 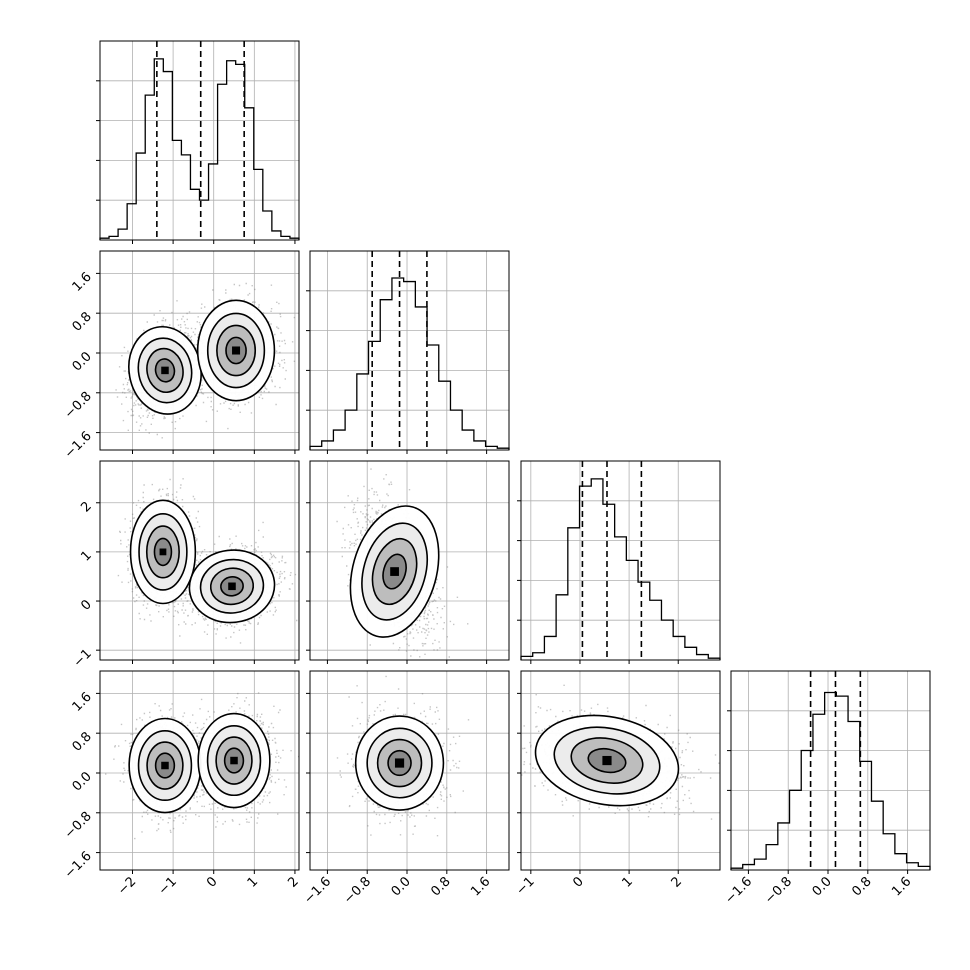 I want to click on y-tick-label: −1, so click(x=83, y=658).